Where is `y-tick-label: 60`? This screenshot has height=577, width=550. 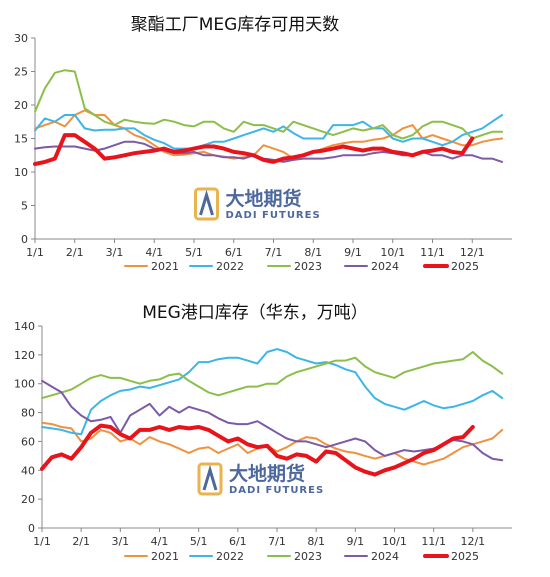
y-tick-label: 60 is located at coordinates (28, 441).